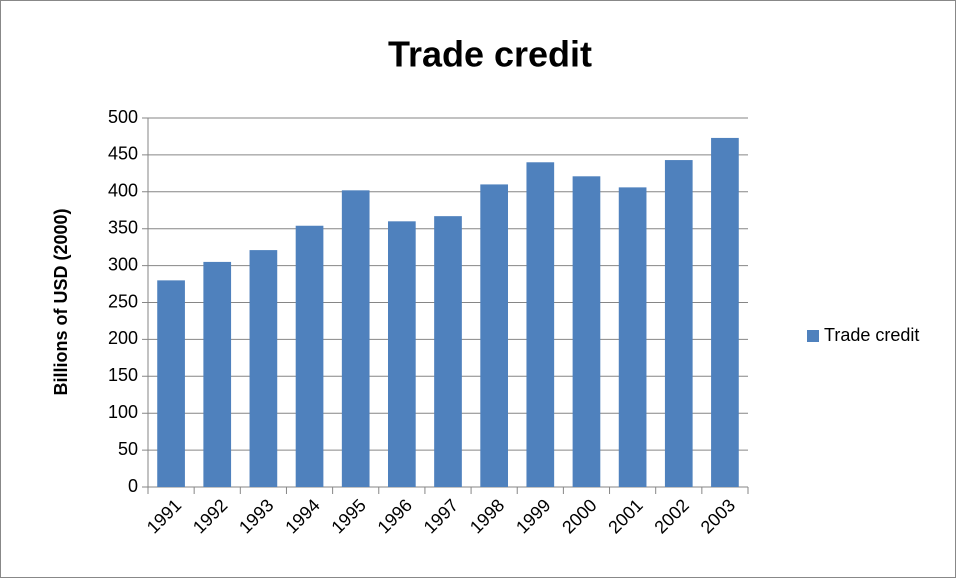  I want to click on chart-title: Trade credit, so click(490, 54).